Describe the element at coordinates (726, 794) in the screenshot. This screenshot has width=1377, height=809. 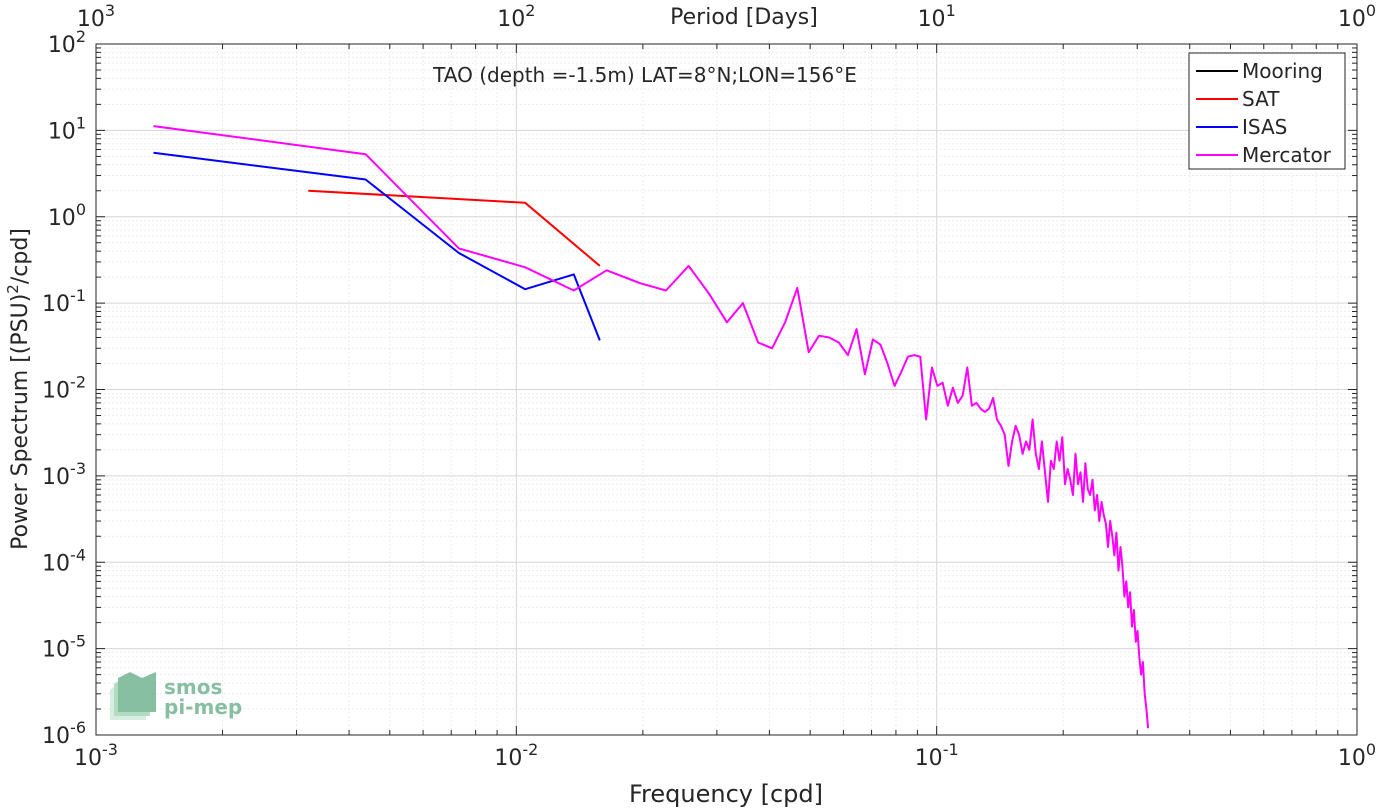
I see `x-axis-label: Frequency [cpd]` at that location.